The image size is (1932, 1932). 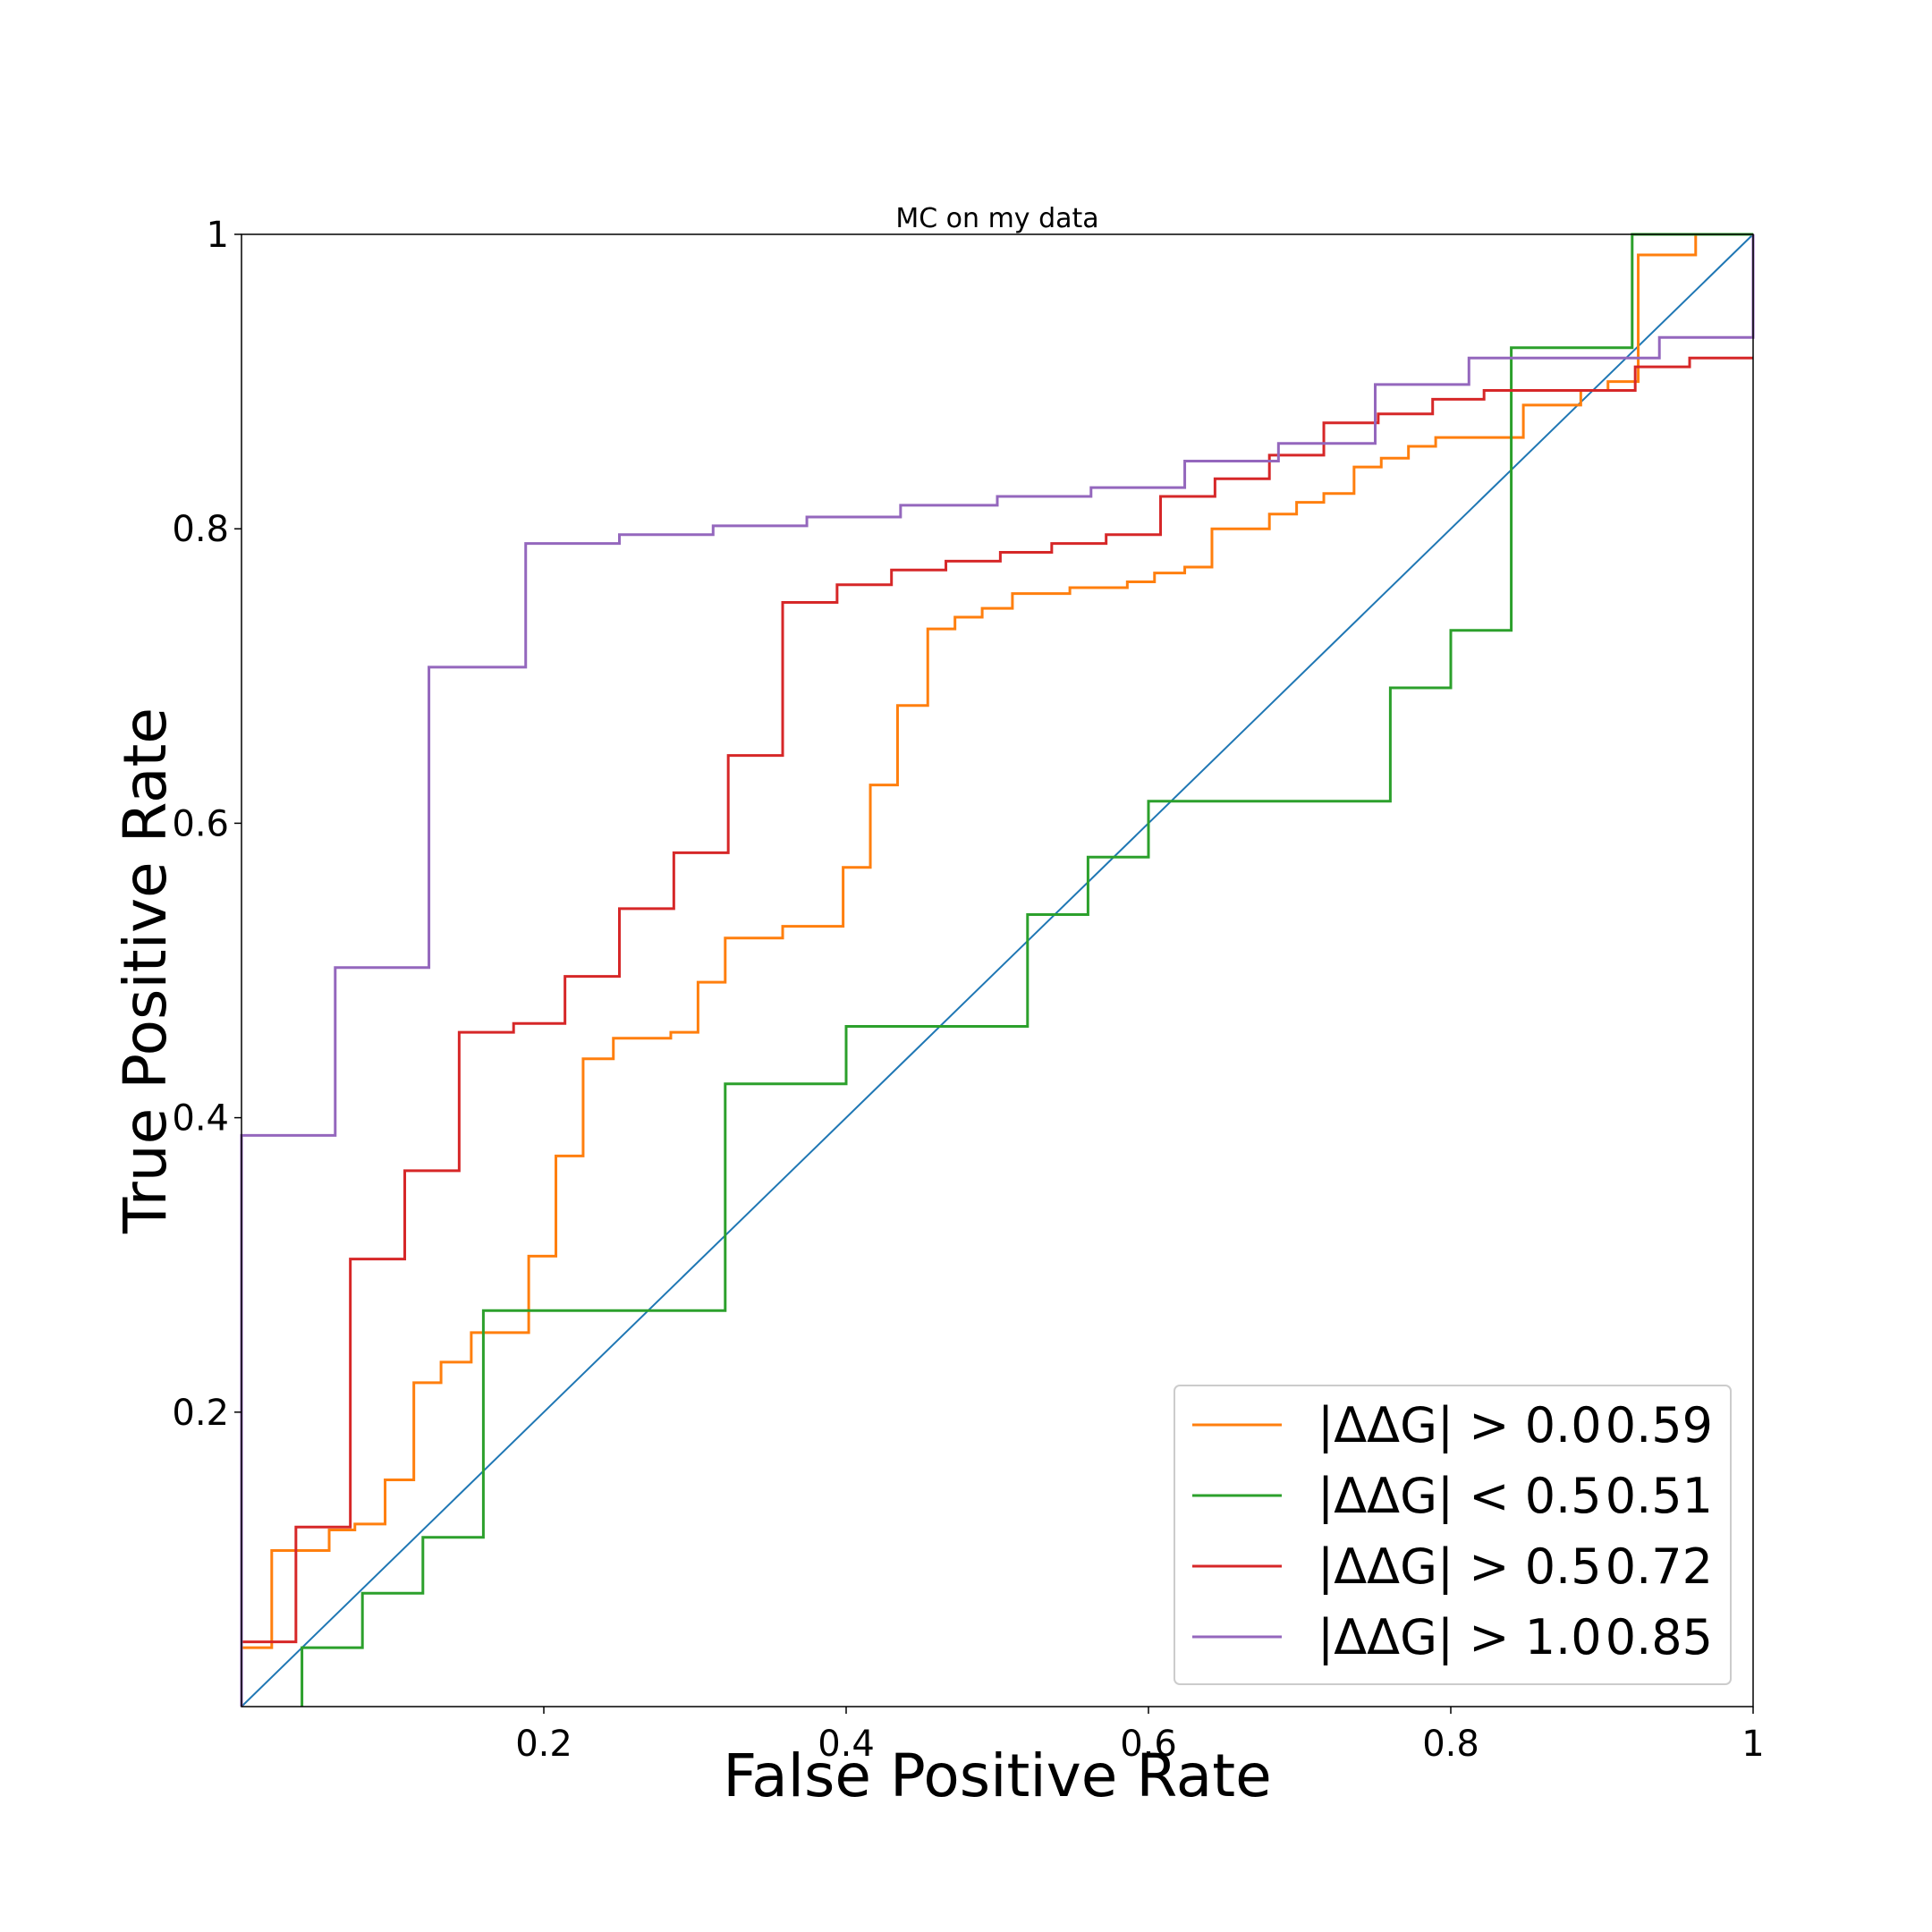 I want to click on legend-series-name-2: |ΔΔG| < 0.5, so click(x=1460, y=1496).